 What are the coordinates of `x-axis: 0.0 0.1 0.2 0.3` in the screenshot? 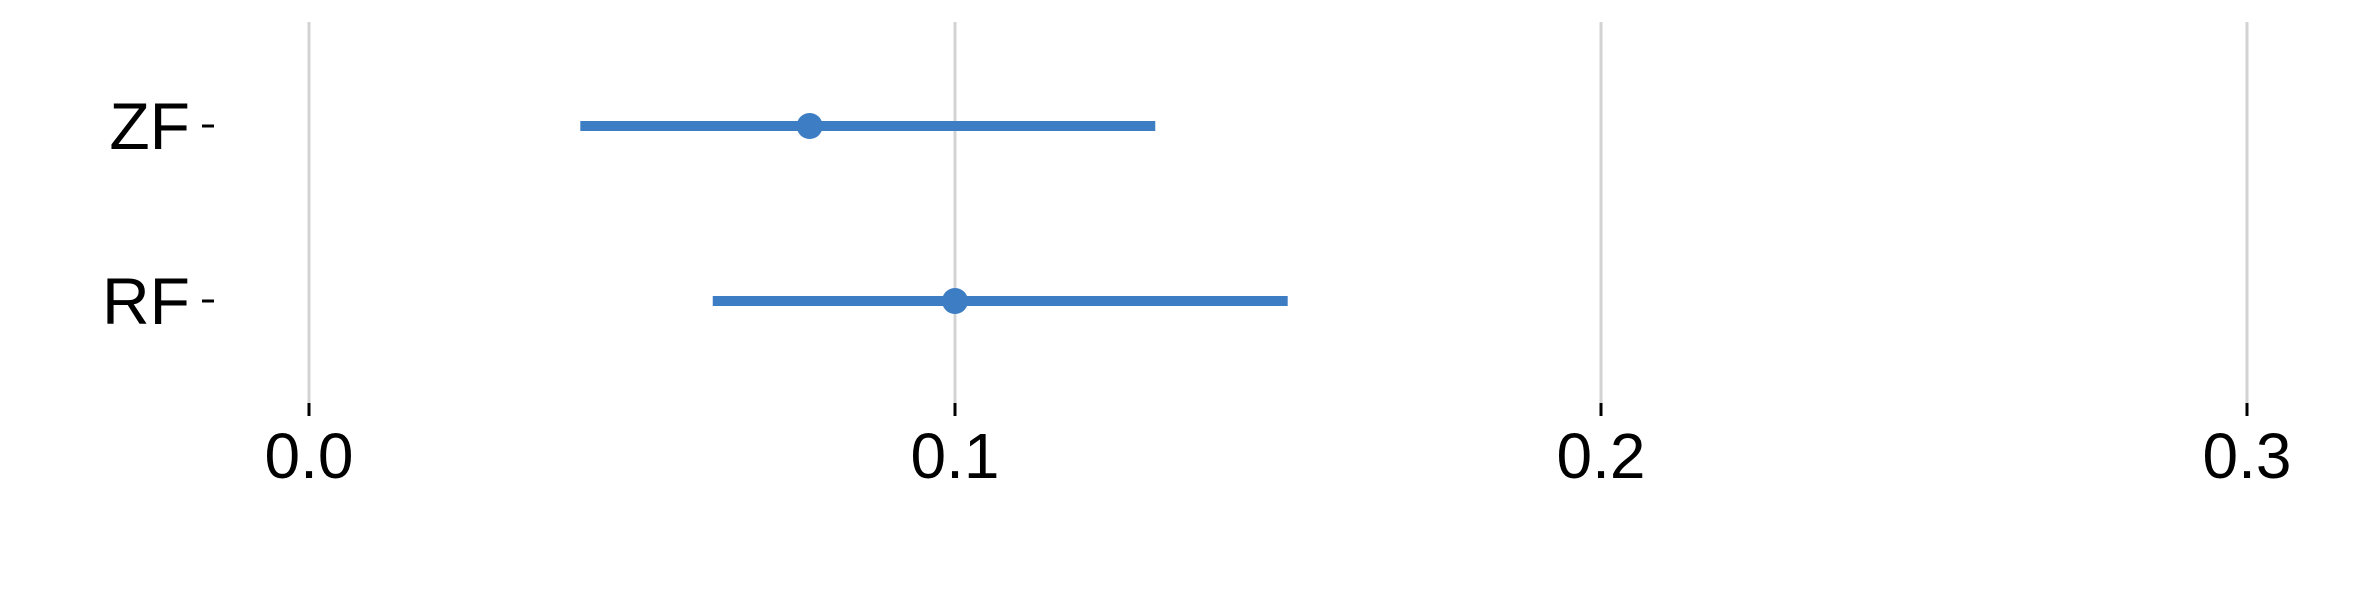 It's located at (1278, 447).